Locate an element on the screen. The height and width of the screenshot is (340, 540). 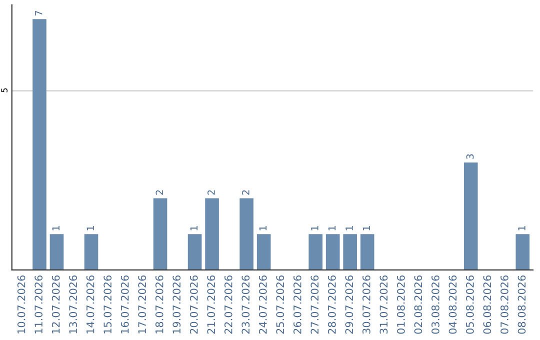
x-tick-label: 04.08.2026 is located at coordinates (452, 304).